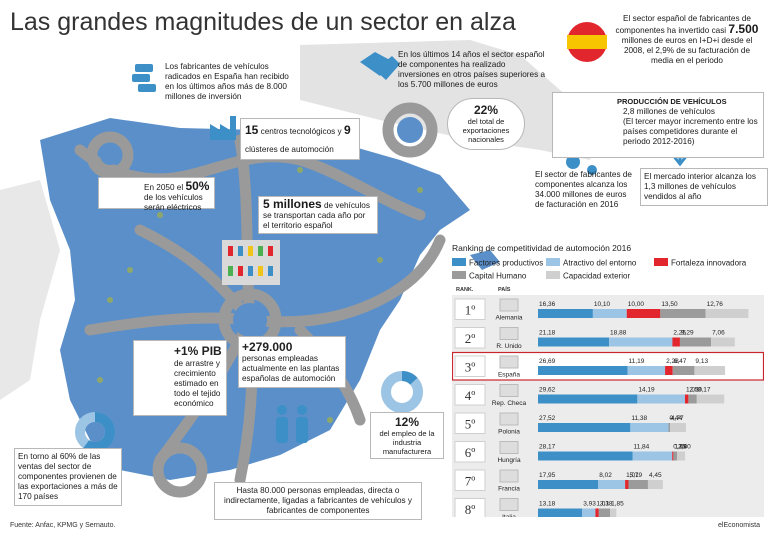 This screenshot has width=770, height=535. Describe the element at coordinates (470, 452) in the screenshot. I see `rank-label: 6º` at that location.